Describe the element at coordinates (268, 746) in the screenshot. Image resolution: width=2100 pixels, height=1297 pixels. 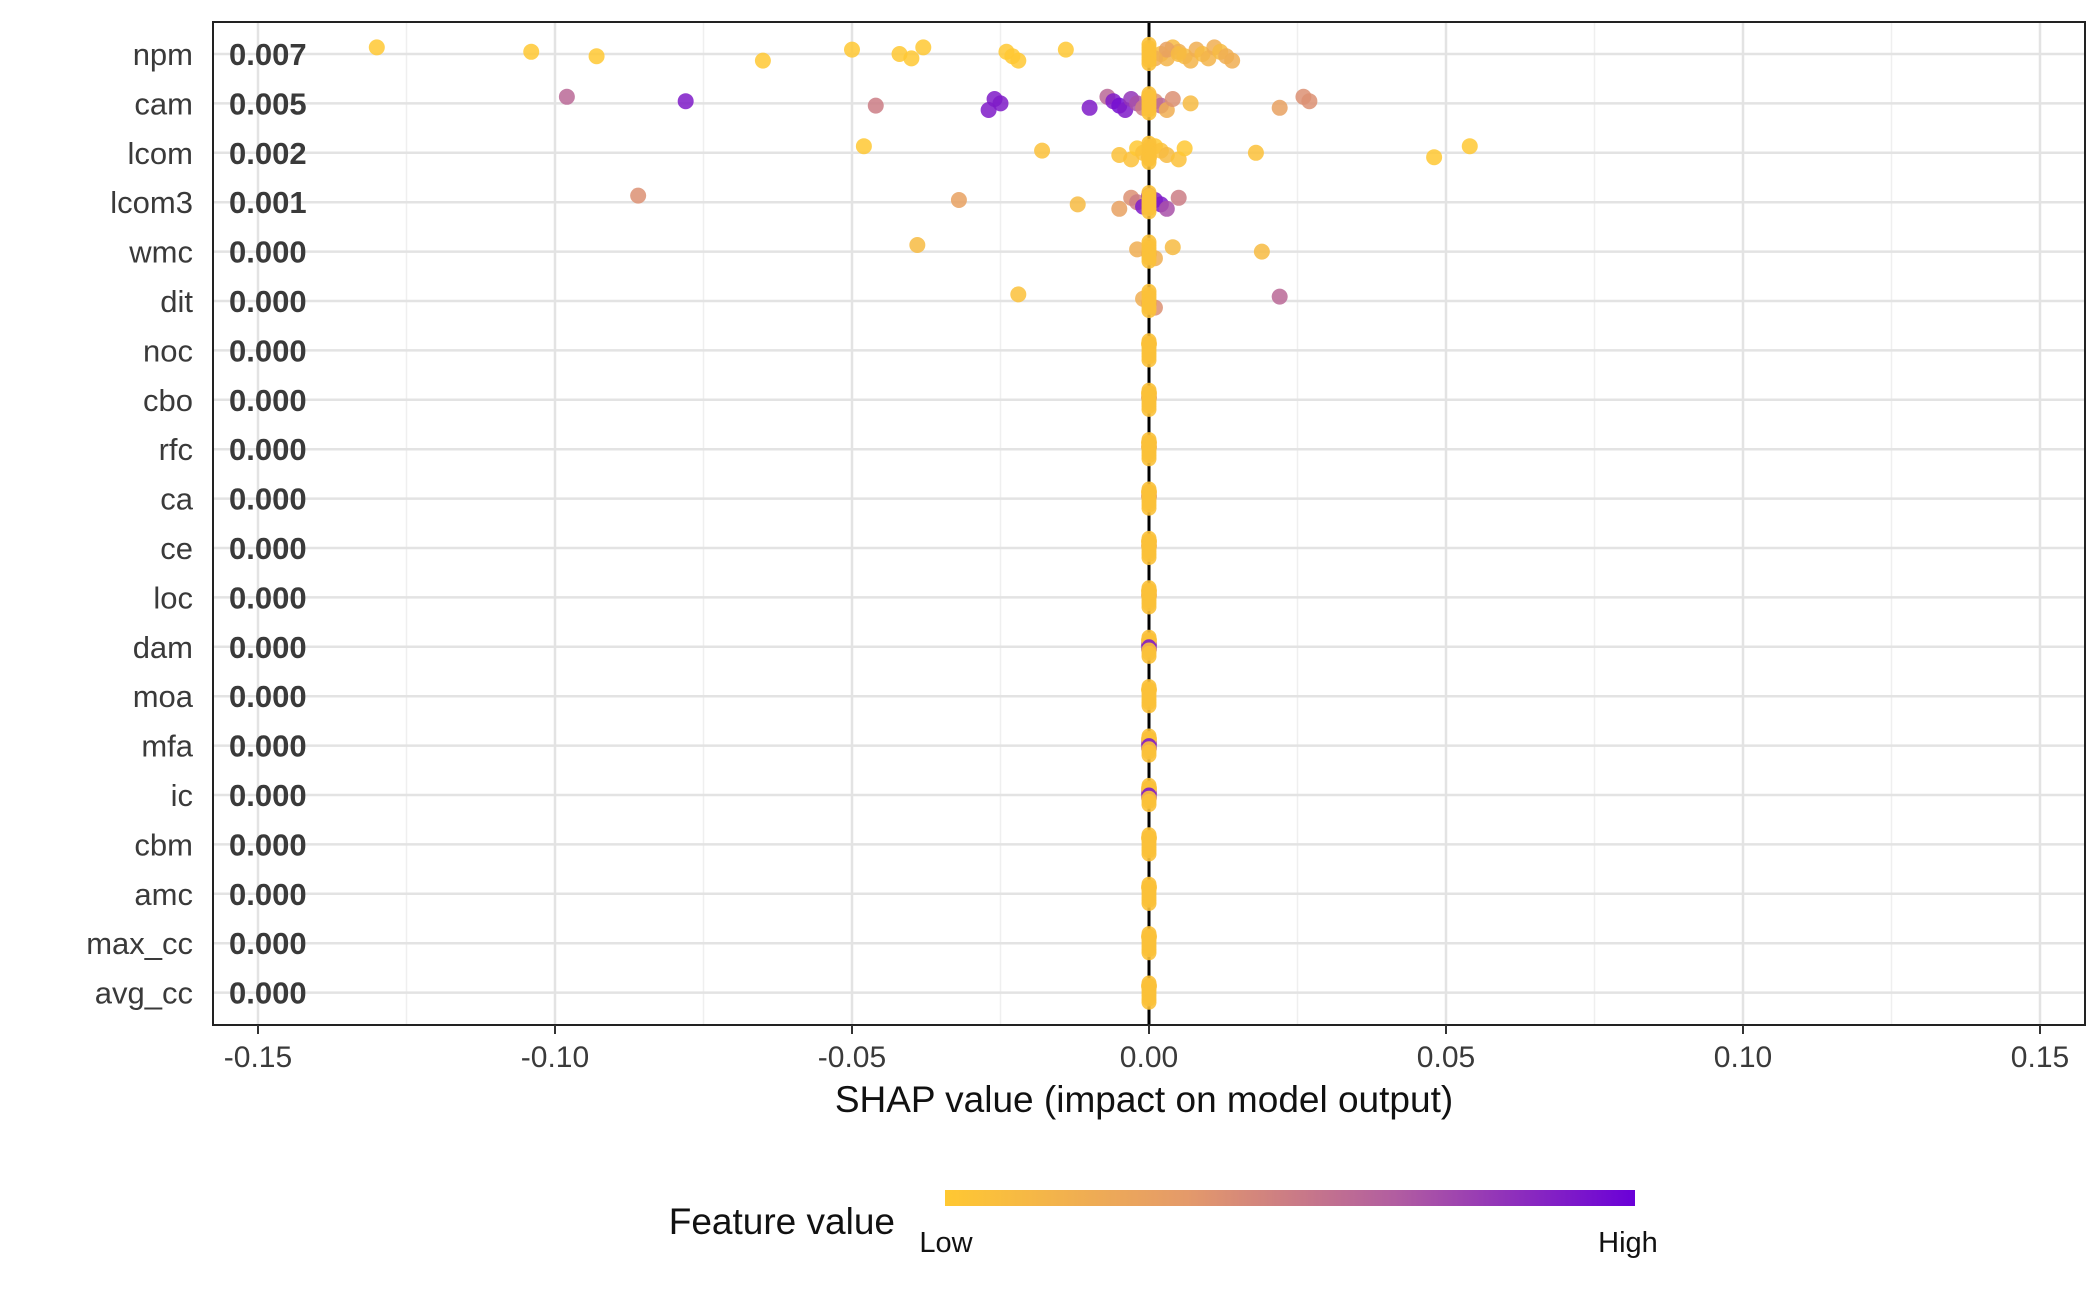
I see `mean-shap-mfa: 0.000` at that location.